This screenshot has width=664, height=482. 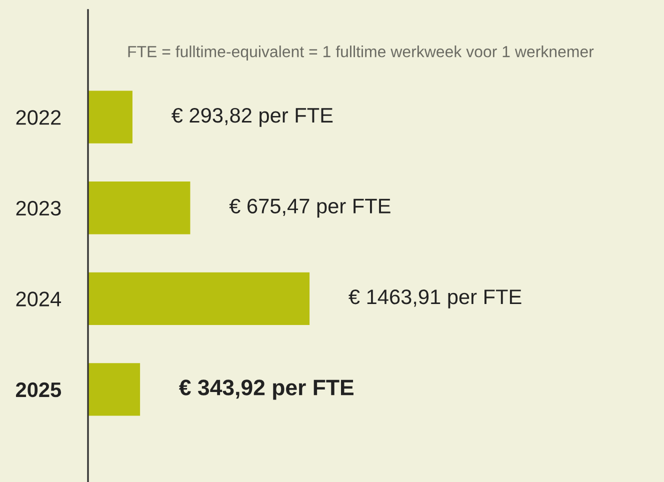 I want to click on y-tick-label: 2023, so click(x=38, y=208).